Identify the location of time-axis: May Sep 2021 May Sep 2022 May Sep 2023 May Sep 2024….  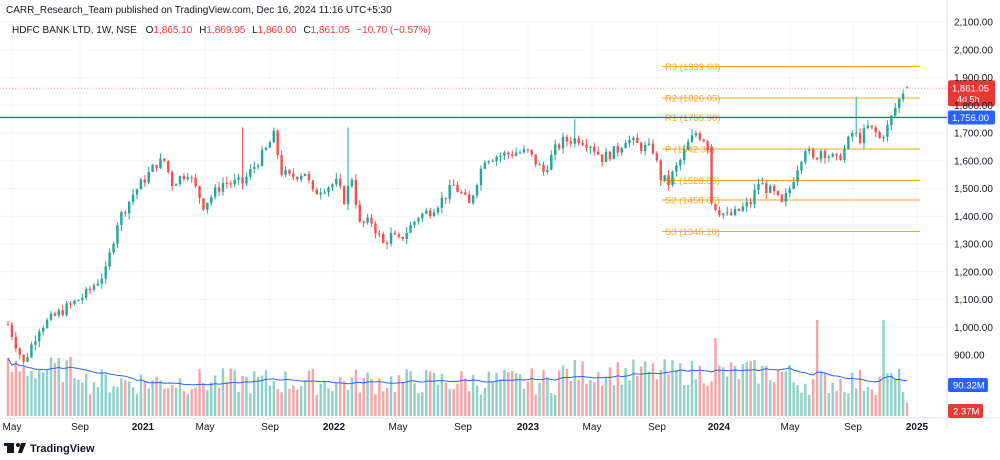
(466, 427).